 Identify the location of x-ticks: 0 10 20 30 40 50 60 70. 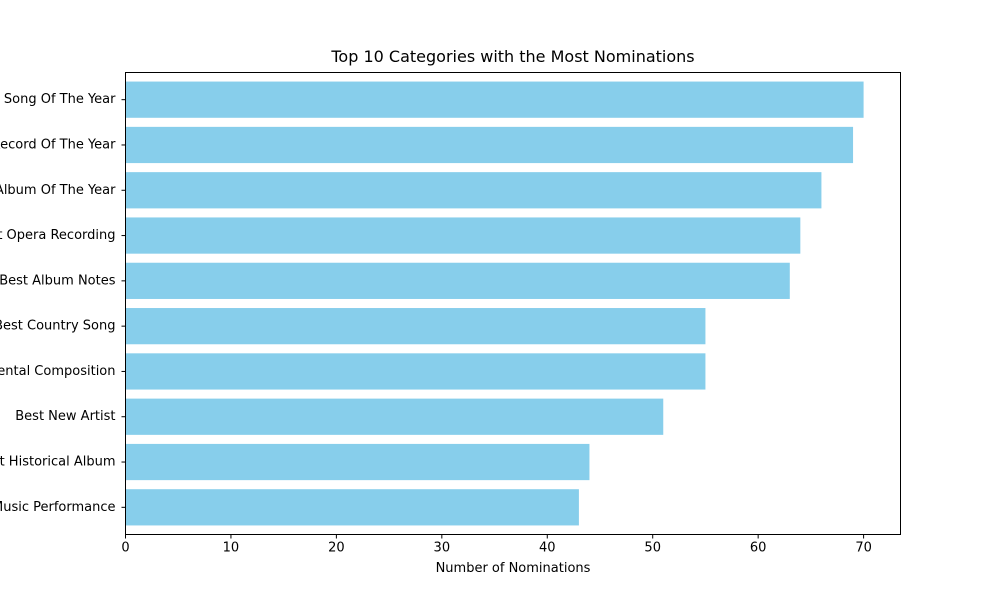
(496, 545).